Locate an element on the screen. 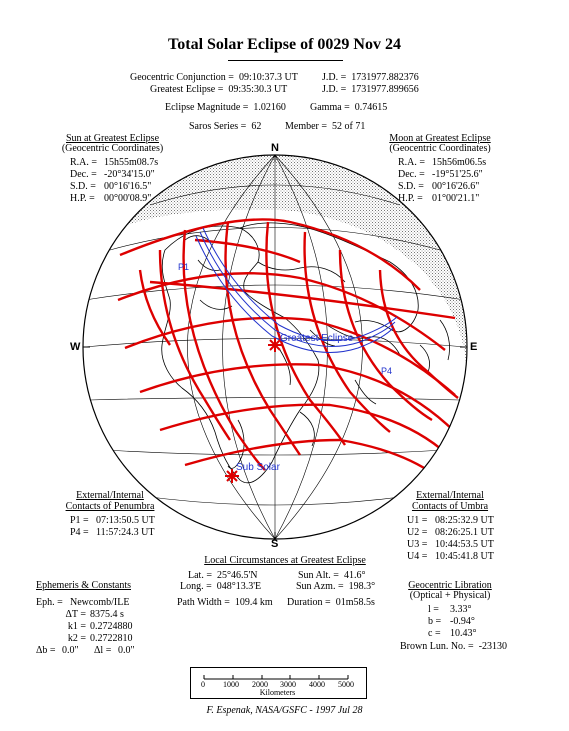 Image resolution: width=569 pixels, height=731 pixels. ge-time: 09:35:30.3 UT is located at coordinates (258, 89).